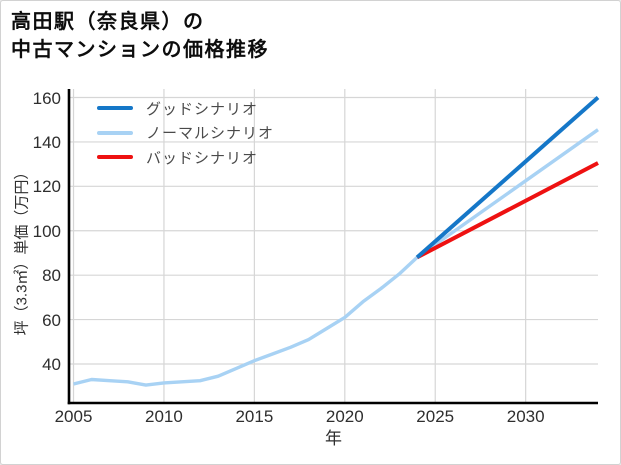 The image size is (621, 465). Describe the element at coordinates (108, 22) in the screenshot. I see `chart-title-line-1: 高田駅（奈良県）の` at that location.